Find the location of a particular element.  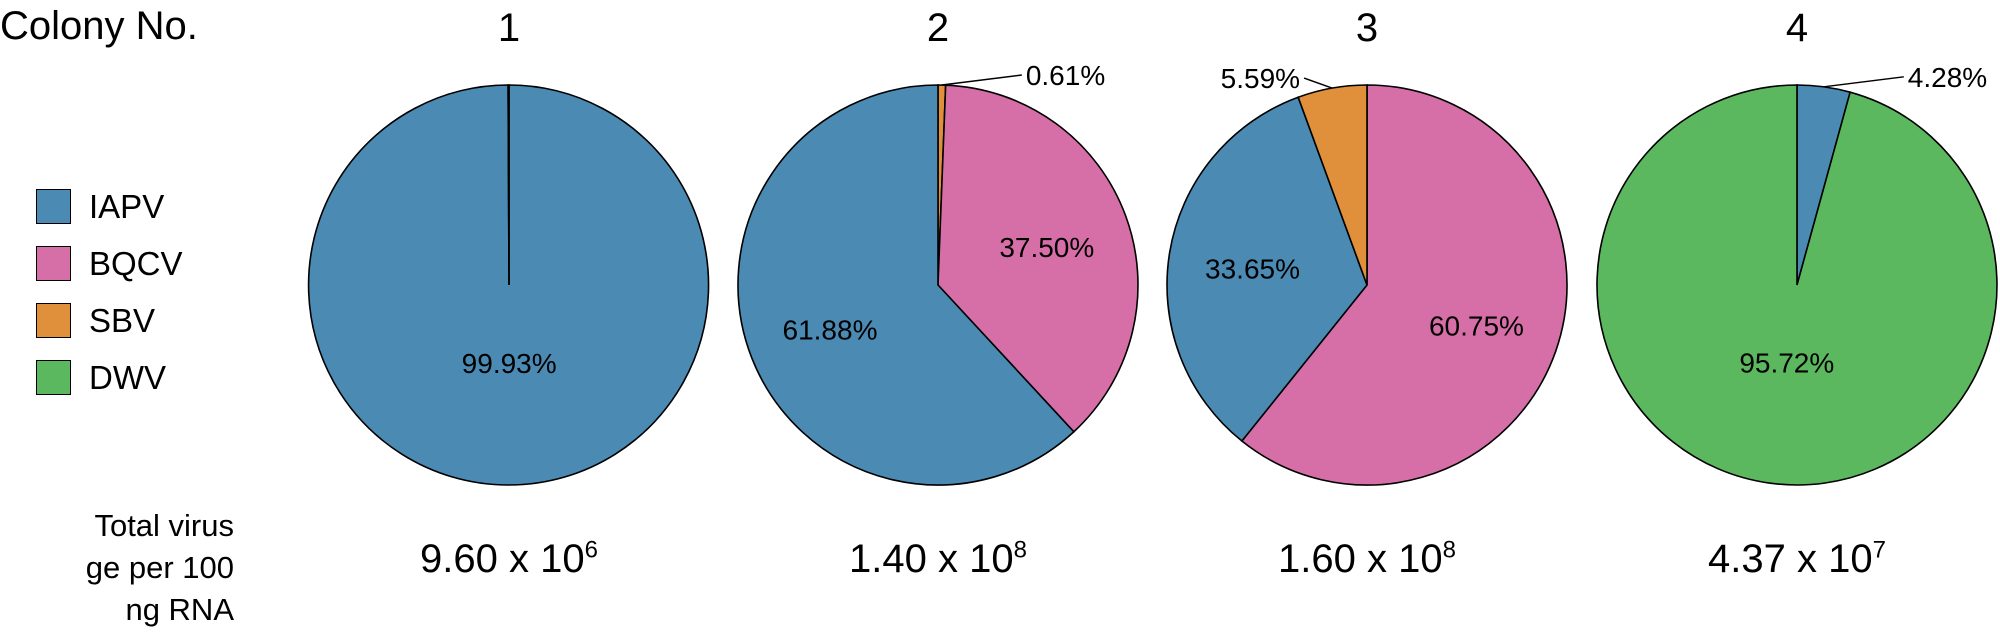

total-exponent-2: 8 is located at coordinates (1020, 550).